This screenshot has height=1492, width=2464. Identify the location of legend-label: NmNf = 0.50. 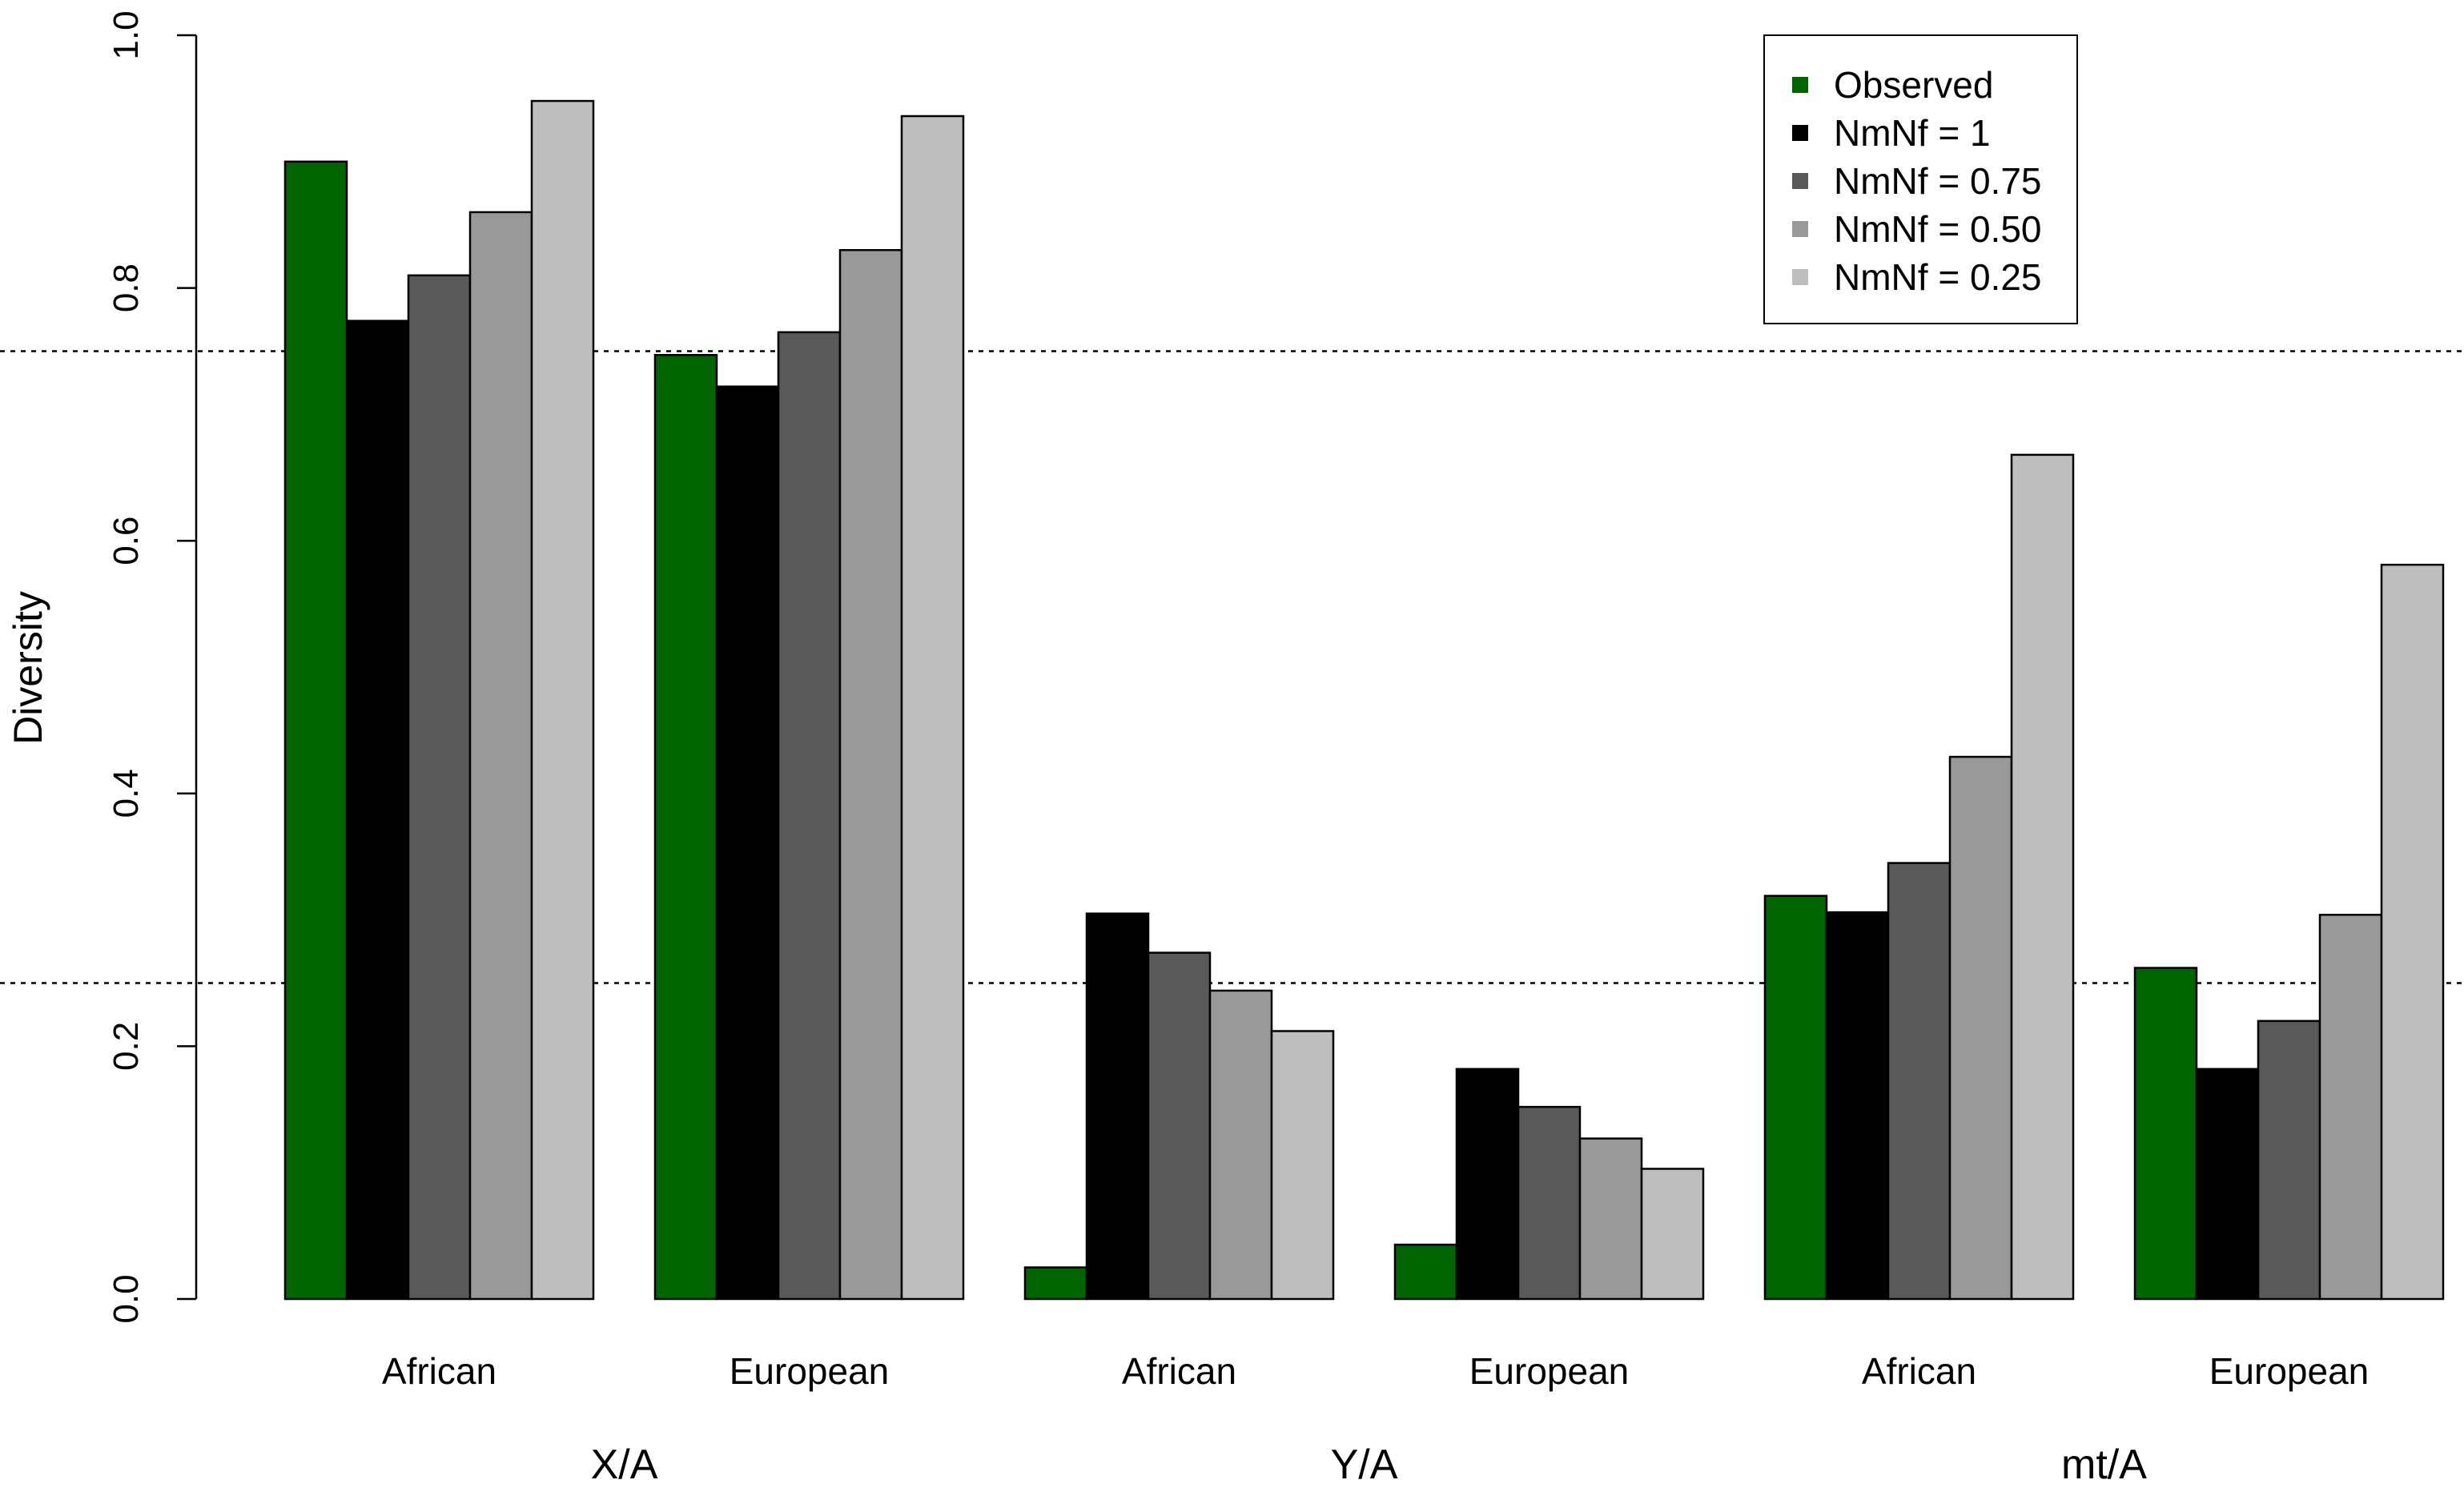
(1938, 229).